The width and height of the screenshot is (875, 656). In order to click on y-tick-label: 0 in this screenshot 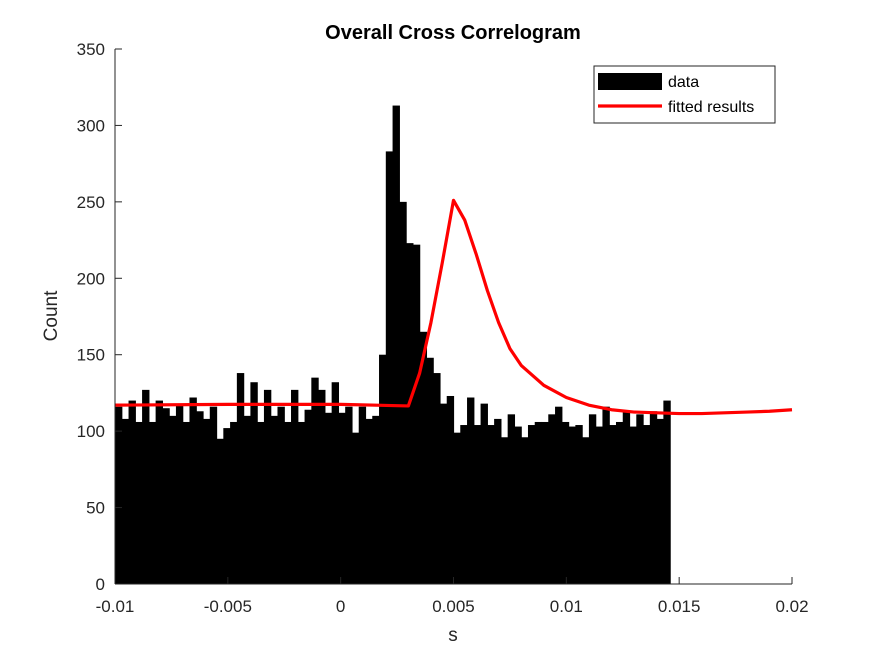, I will do `click(100, 584)`.